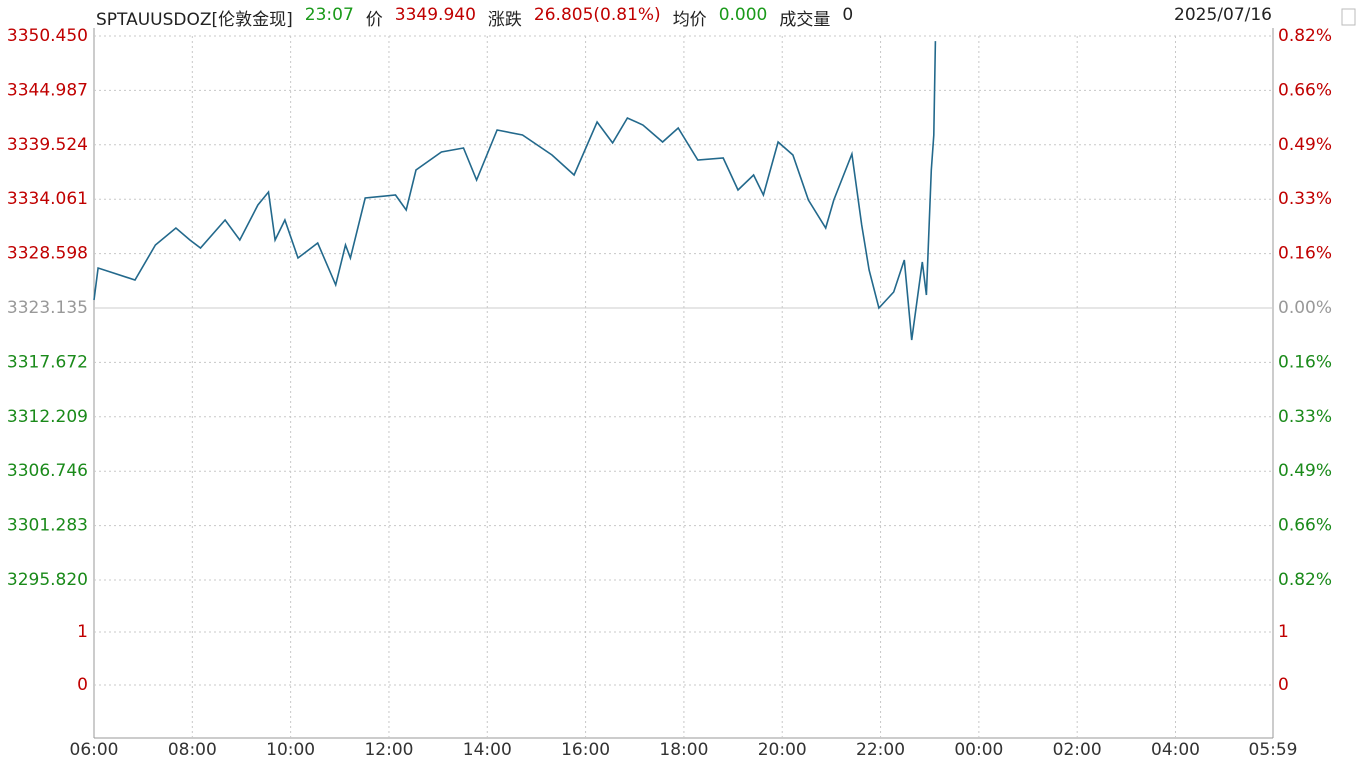 The width and height of the screenshot is (1357, 763). Describe the element at coordinates (597, 15) in the screenshot. I see `change: 26.805(0.81%)` at that location.